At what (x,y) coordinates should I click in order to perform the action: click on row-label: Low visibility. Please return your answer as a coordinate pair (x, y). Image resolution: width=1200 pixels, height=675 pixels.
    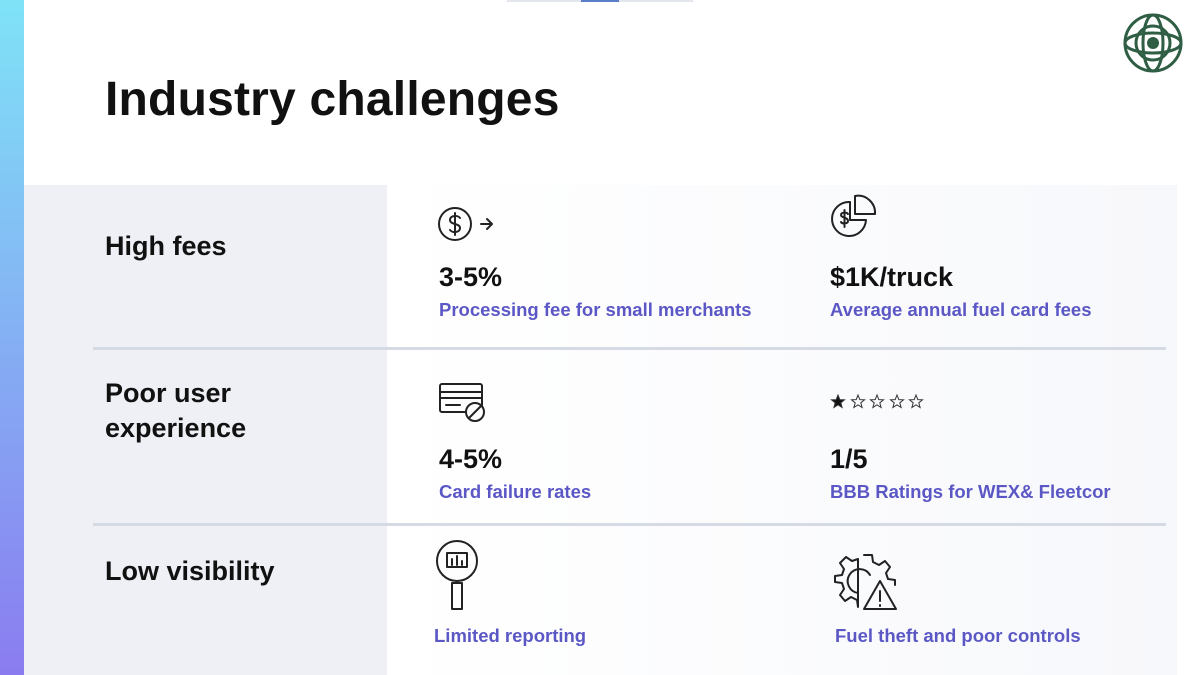
    Looking at the image, I should click on (190, 571).